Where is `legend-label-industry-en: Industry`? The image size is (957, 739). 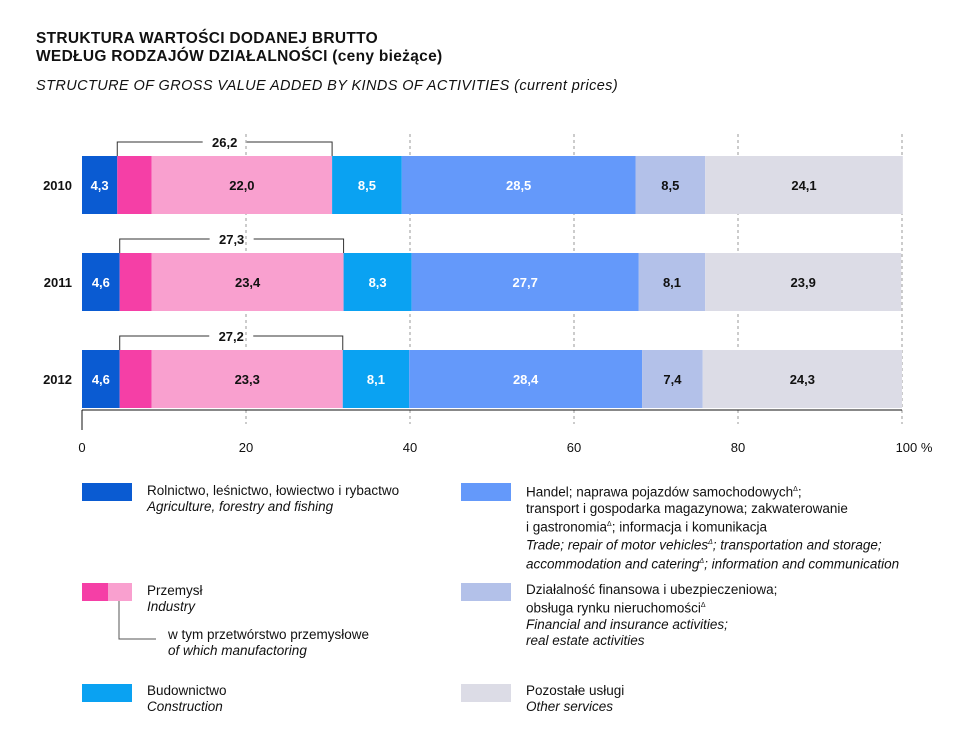 legend-label-industry-en: Industry is located at coordinates (171, 606).